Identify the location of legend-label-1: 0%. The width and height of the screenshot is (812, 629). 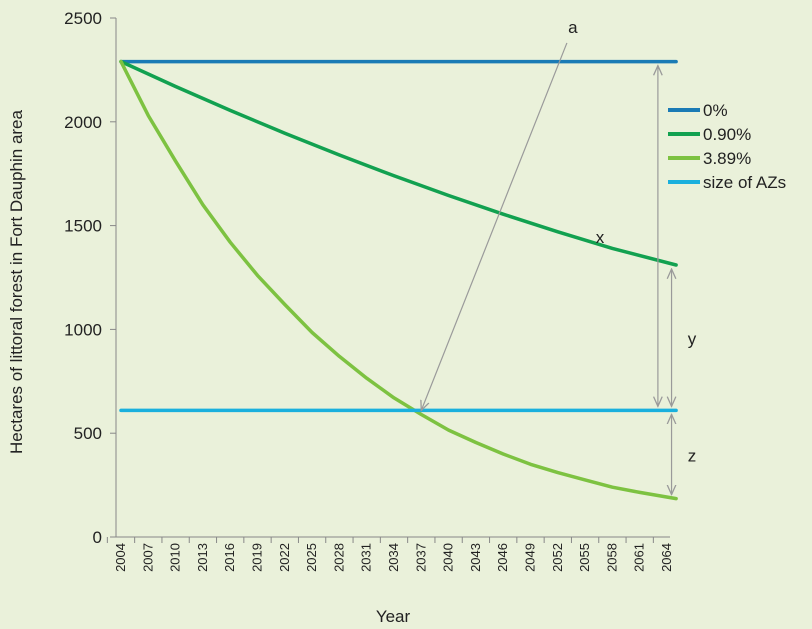
(715, 110).